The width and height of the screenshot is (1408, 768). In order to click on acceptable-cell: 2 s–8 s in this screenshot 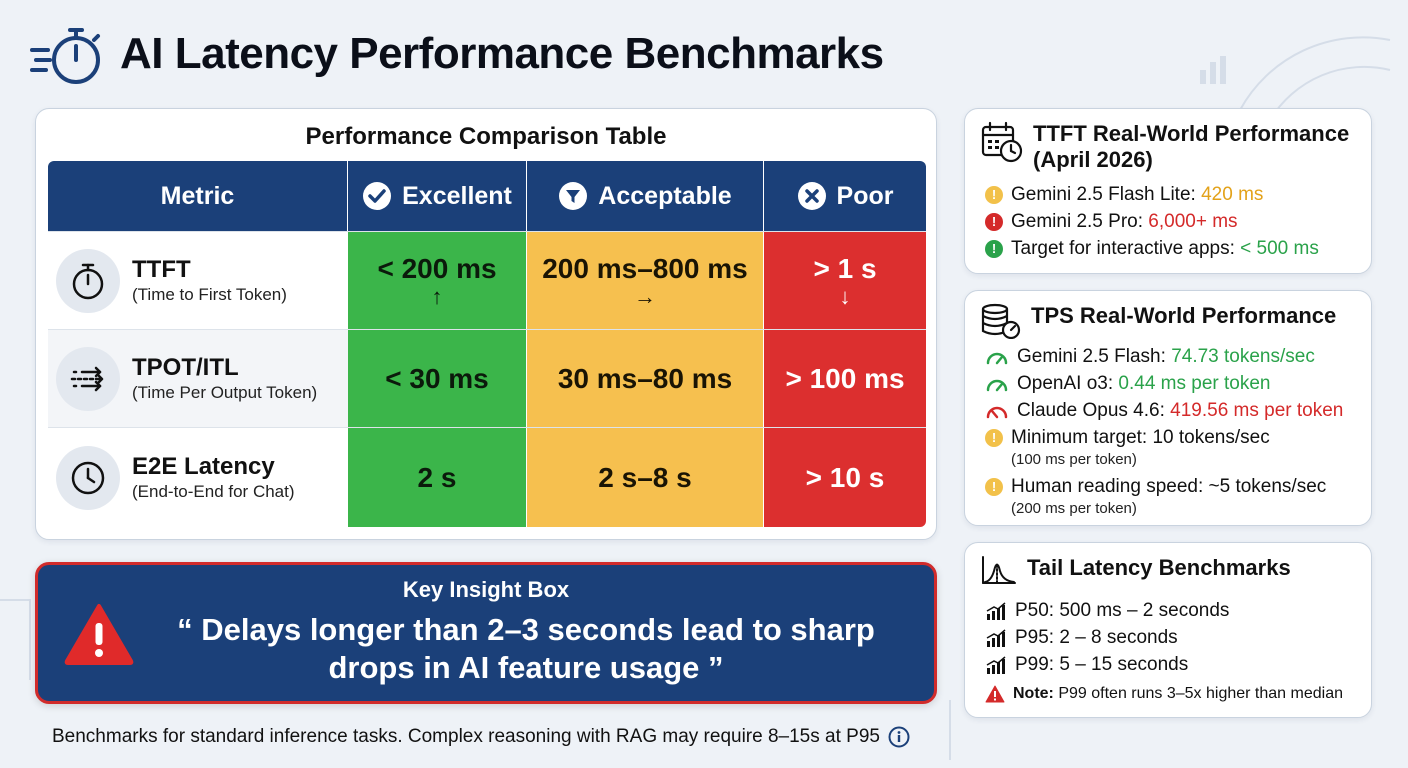, I will do `click(645, 477)`.